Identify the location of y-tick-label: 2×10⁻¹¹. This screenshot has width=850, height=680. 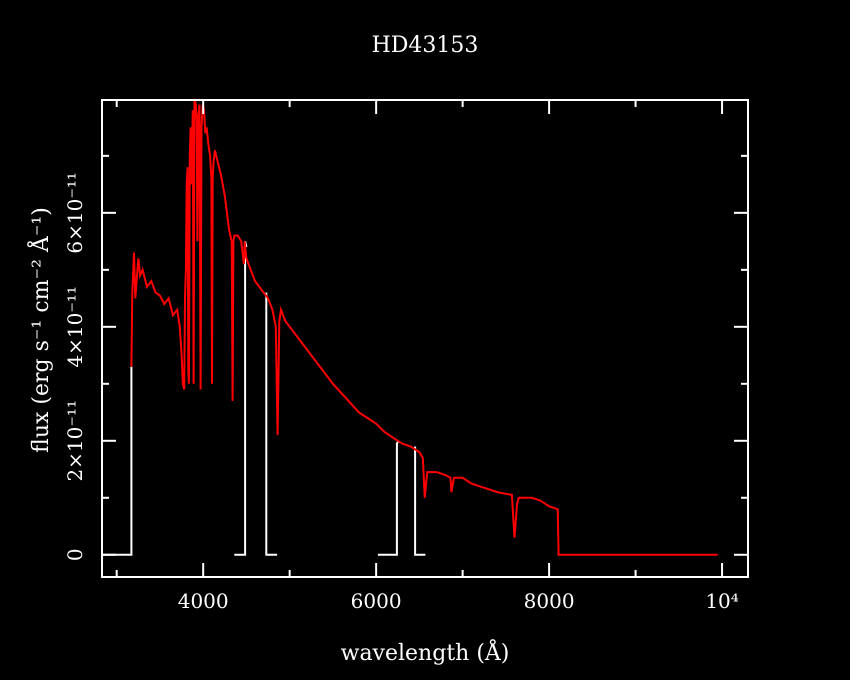
(75, 441).